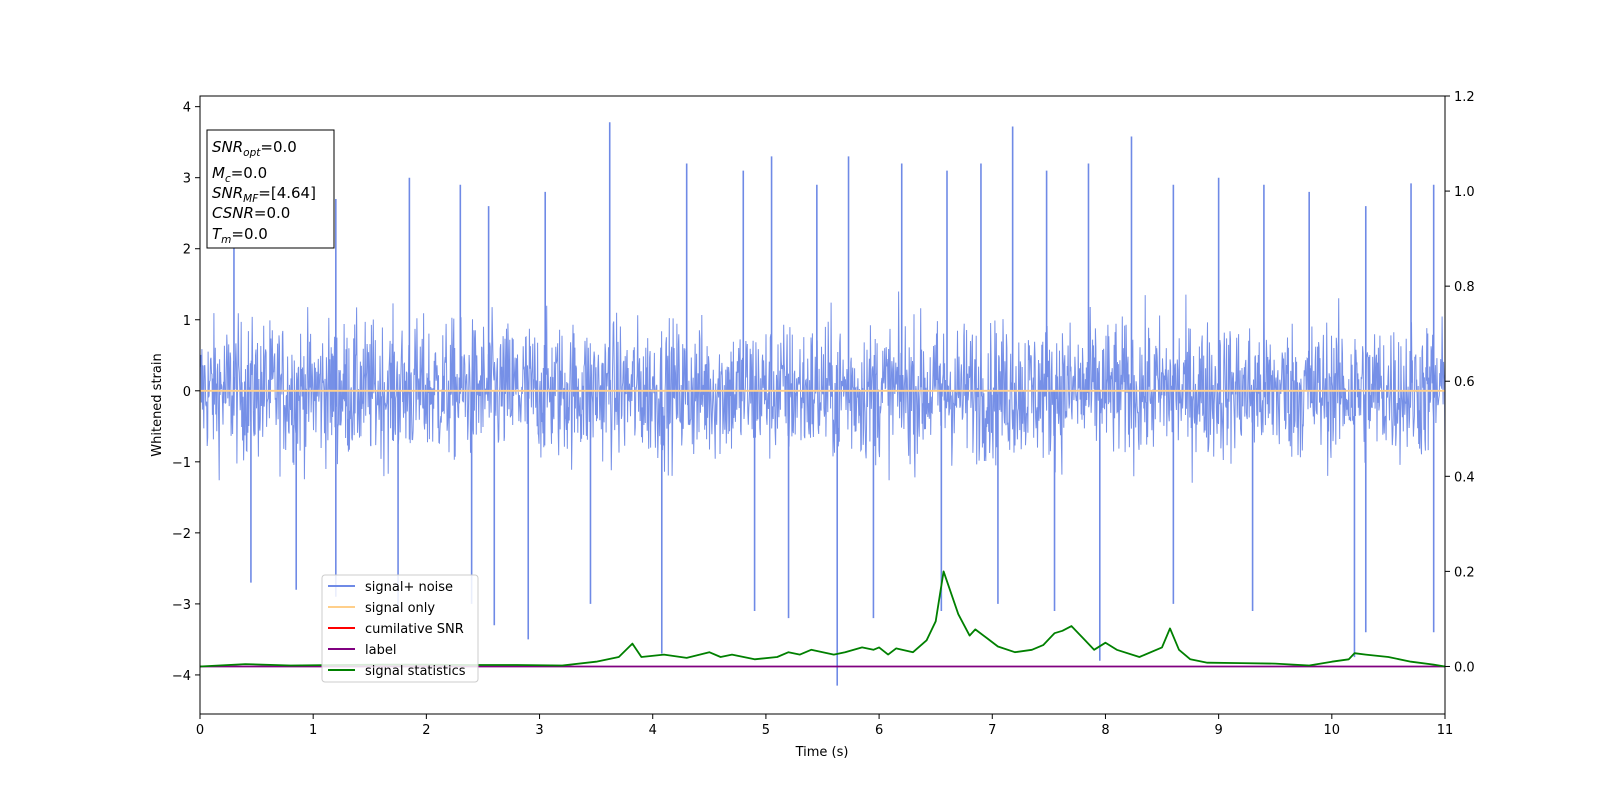 The height and width of the screenshot is (800, 1600). Describe the element at coordinates (1464, 382) in the screenshot. I see `right-y-tick-label: 0.6` at that location.